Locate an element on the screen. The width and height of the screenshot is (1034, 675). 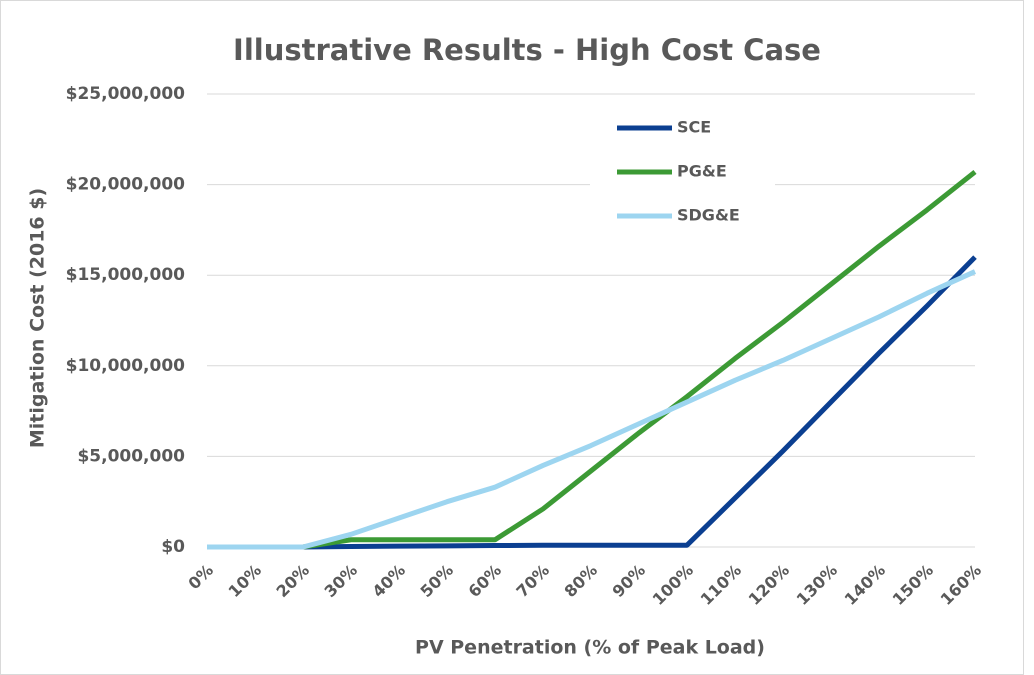
y-tick-label: $25,000,000 is located at coordinates (126, 94).